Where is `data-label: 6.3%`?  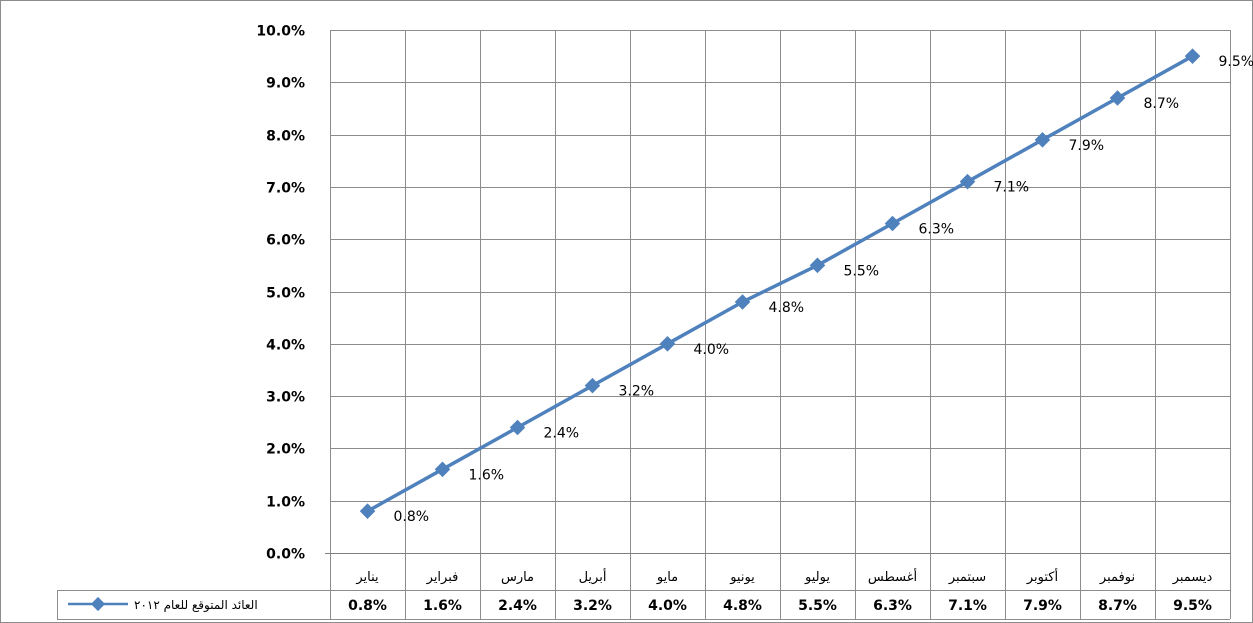 data-label: 6.3% is located at coordinates (937, 230).